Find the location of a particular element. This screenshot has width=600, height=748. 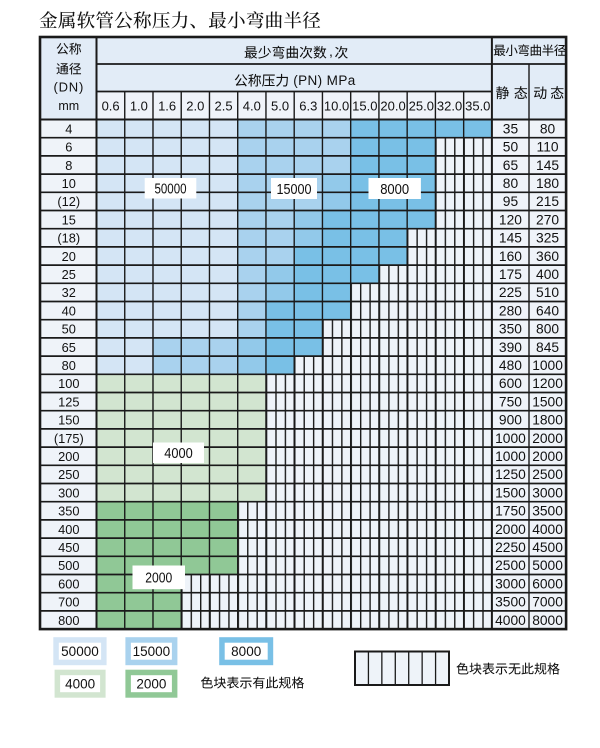

svg-text: 845 is located at coordinates (547, 347).